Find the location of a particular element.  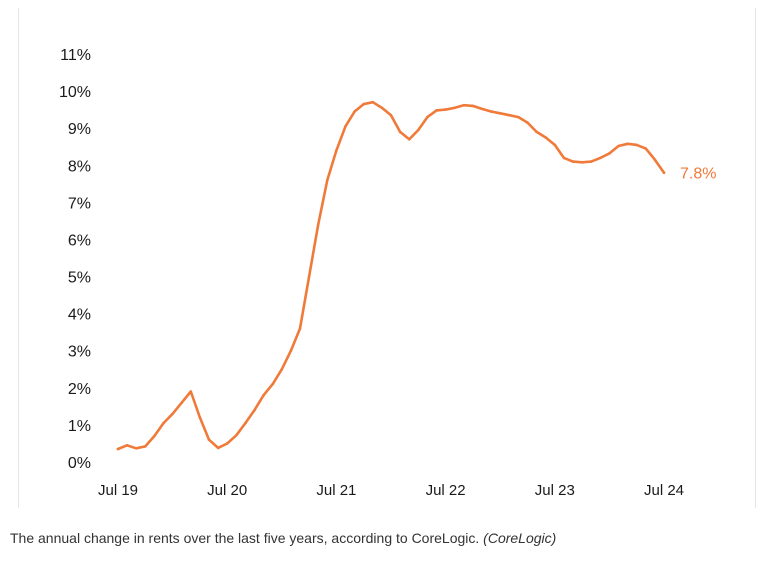

y-tick-label: 3% is located at coordinates (79, 352).